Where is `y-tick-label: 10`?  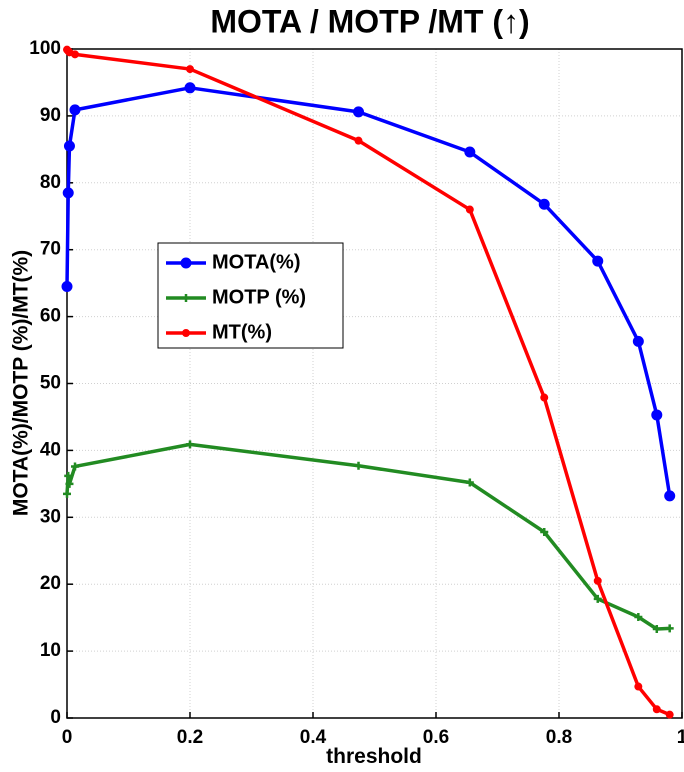 y-tick-label: 10 is located at coordinates (50, 650).